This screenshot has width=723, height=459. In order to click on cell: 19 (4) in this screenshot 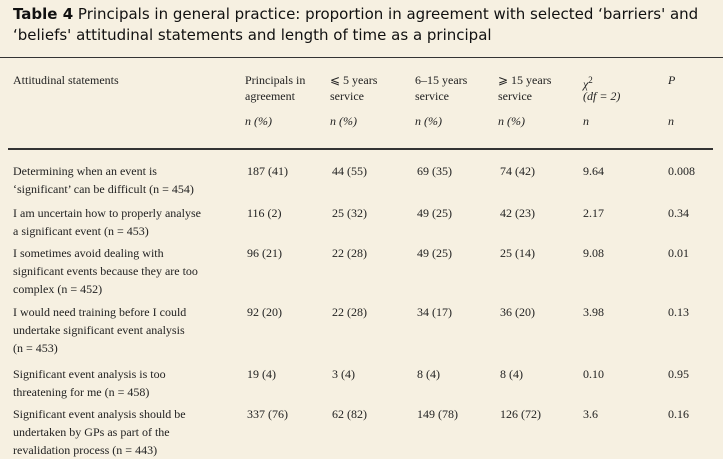, I will do `click(261, 374)`.